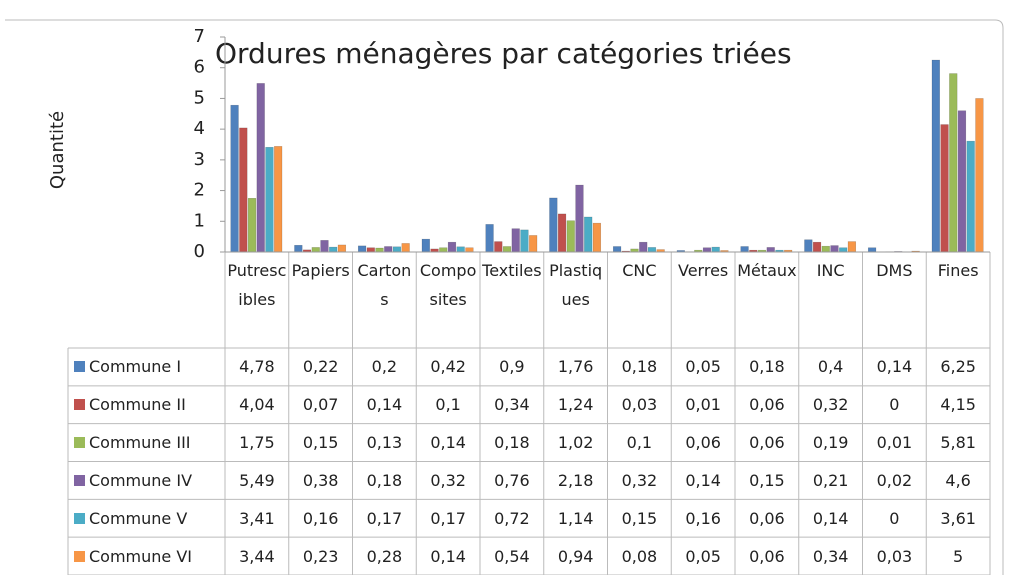  Describe the element at coordinates (575, 405) in the screenshot. I see `table-value: 1,24` at that location.